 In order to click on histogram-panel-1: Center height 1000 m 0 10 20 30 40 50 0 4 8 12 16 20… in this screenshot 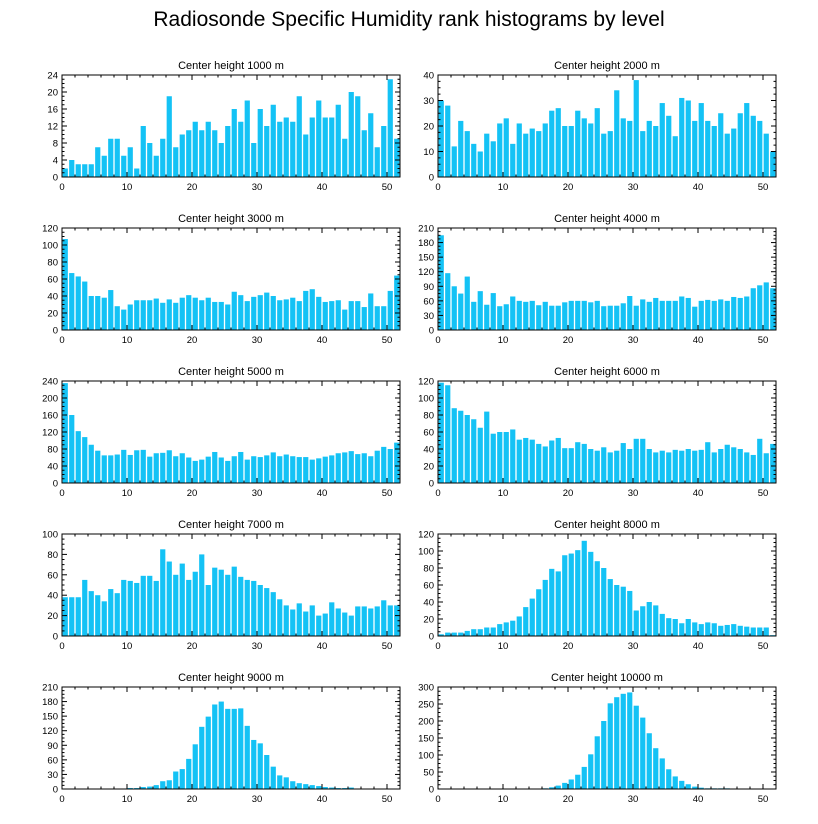, I will do `click(224, 126)`.